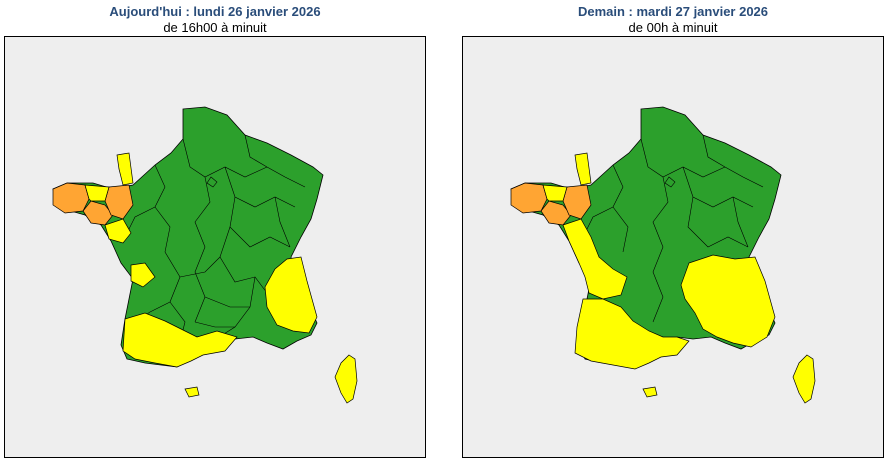  What do you see at coordinates (595, 259) in the screenshot?
I see `region-west-coast` at bounding box center [595, 259].